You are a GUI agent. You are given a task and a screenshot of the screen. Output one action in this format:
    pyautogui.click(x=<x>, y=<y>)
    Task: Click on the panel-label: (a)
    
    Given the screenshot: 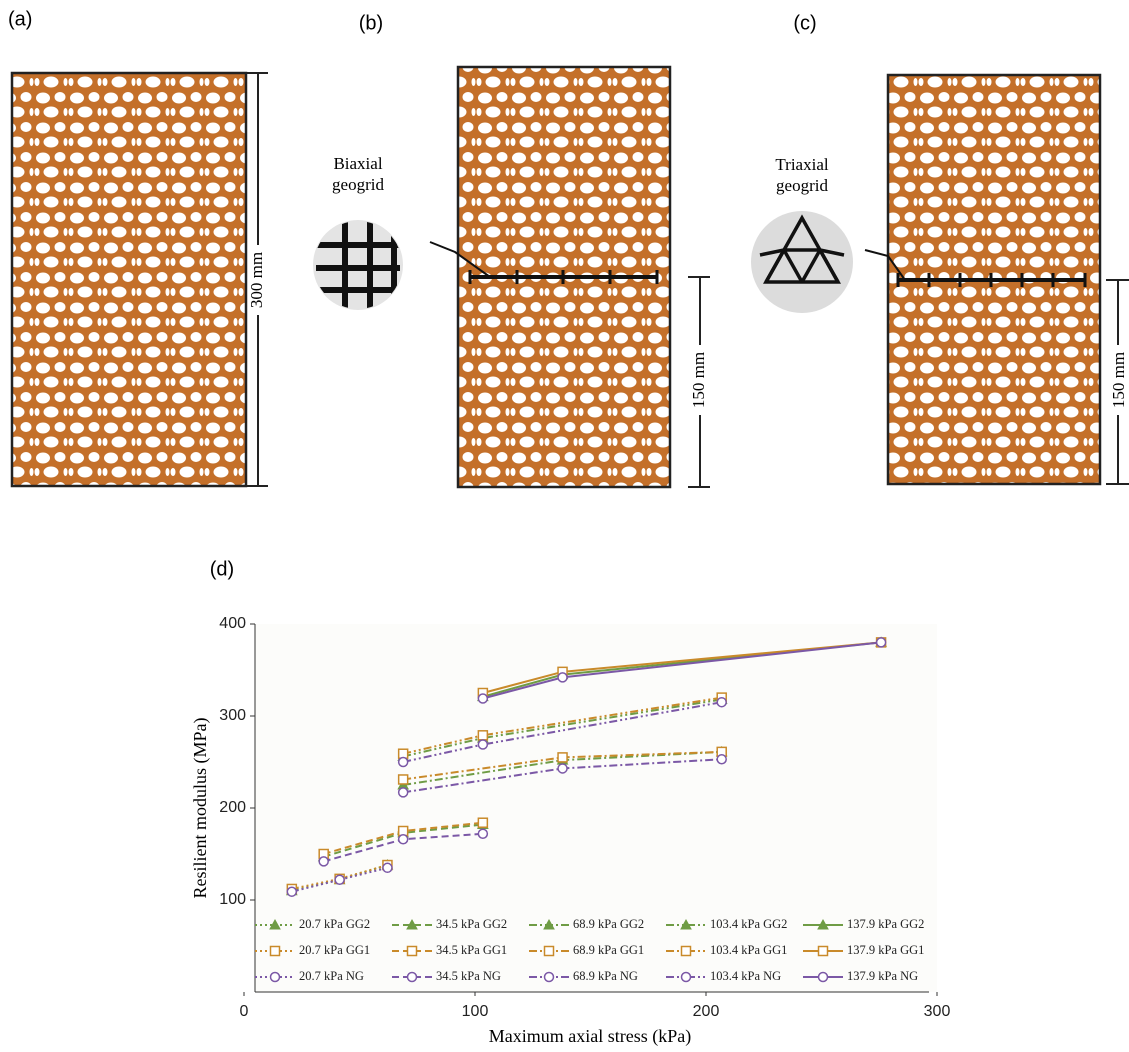 What is the action you would take?
    pyautogui.click(x=20, y=19)
    